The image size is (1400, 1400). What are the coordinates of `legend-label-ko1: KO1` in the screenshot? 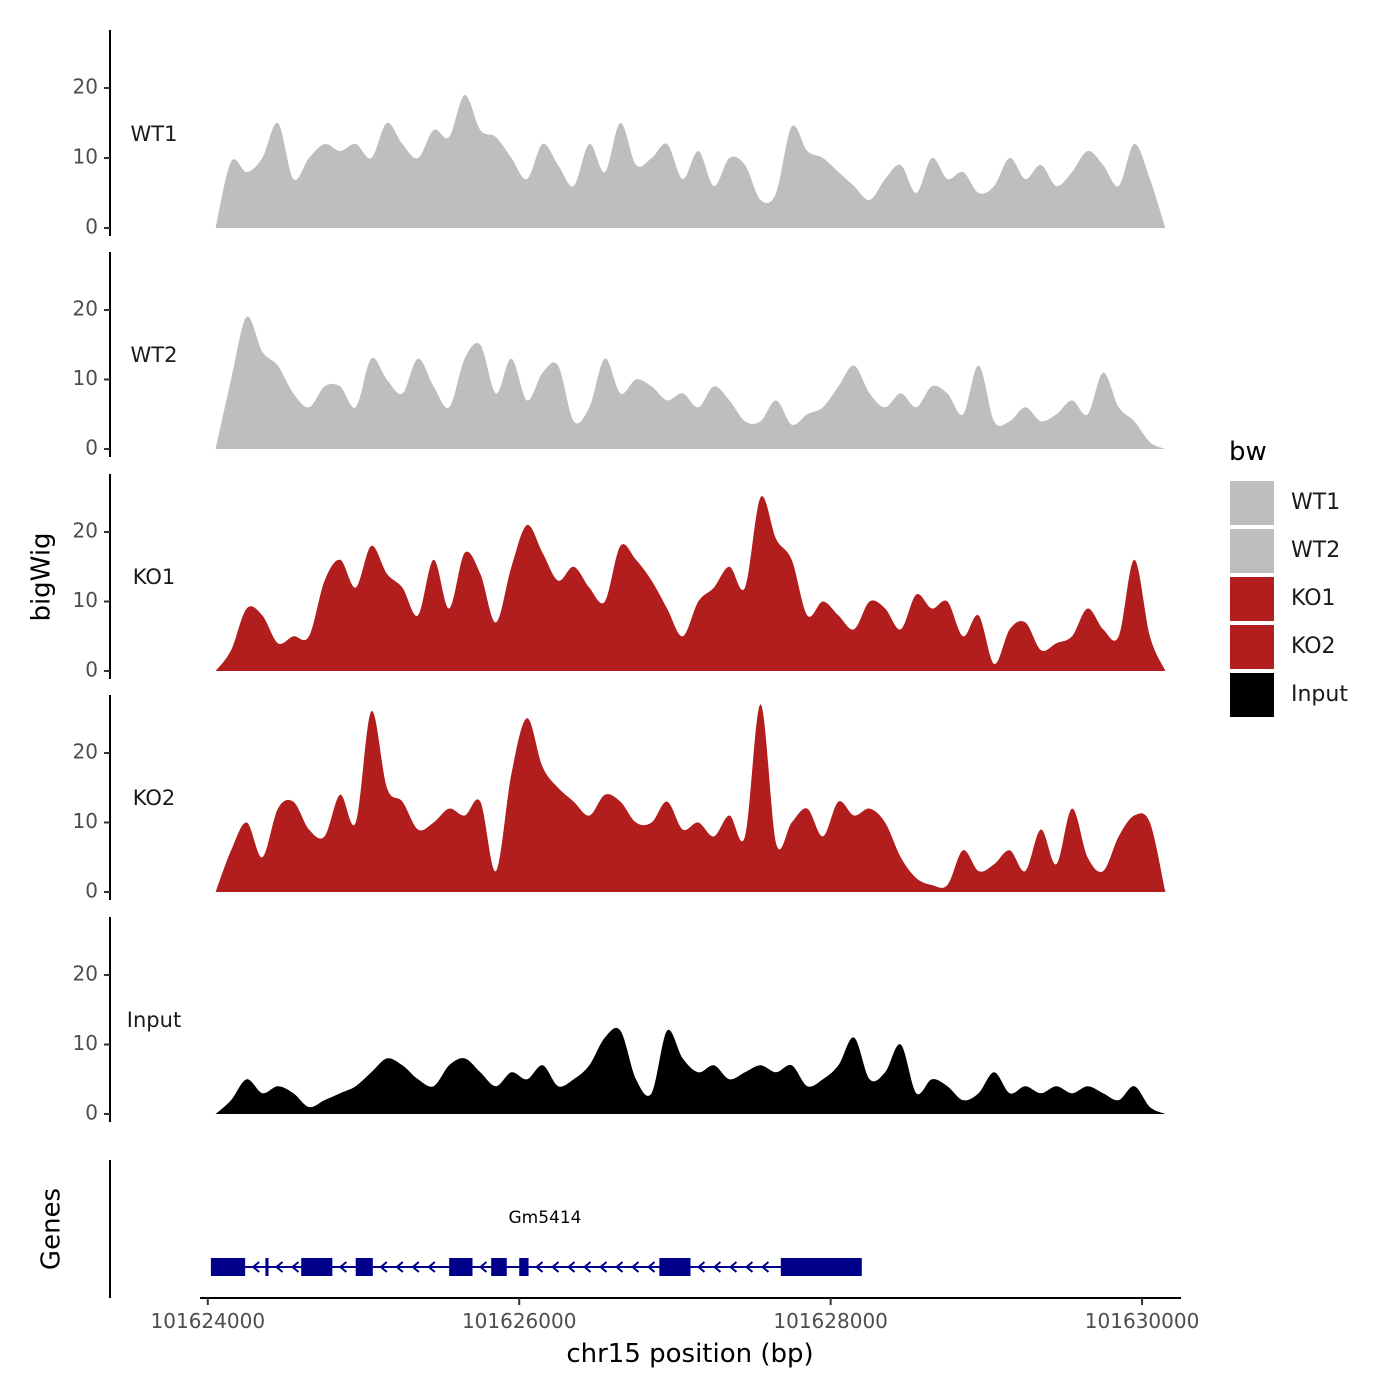 It's located at (1313, 598).